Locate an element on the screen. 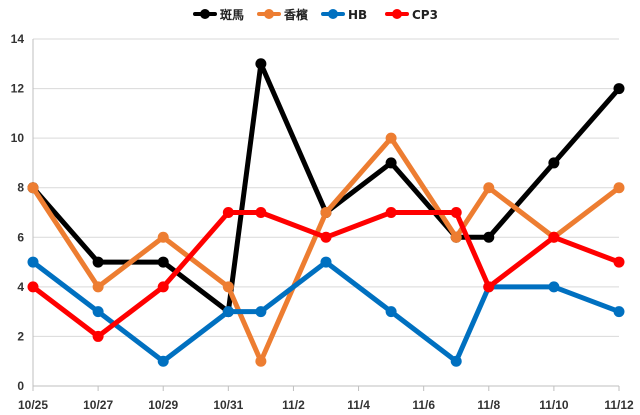 This screenshot has height=415, width=640. x-tick-label: 11/6 is located at coordinates (423, 405).